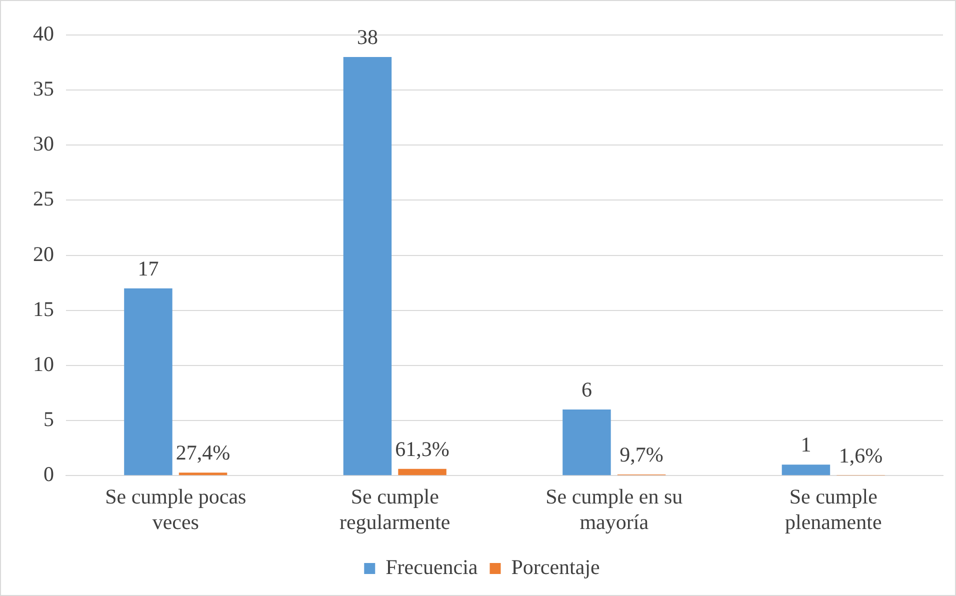  I want to click on y-tick-label: 25, so click(43, 198).